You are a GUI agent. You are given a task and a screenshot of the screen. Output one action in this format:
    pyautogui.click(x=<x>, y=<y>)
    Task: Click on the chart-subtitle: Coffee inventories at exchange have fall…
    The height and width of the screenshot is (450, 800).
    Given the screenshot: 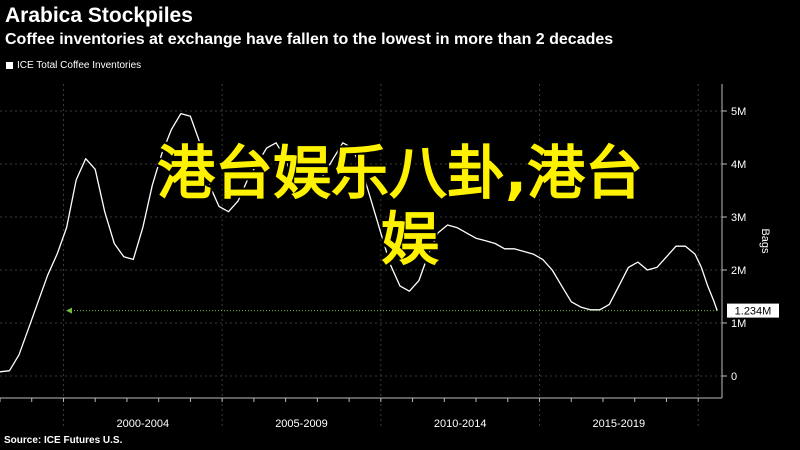 What is the action you would take?
    pyautogui.click(x=309, y=39)
    